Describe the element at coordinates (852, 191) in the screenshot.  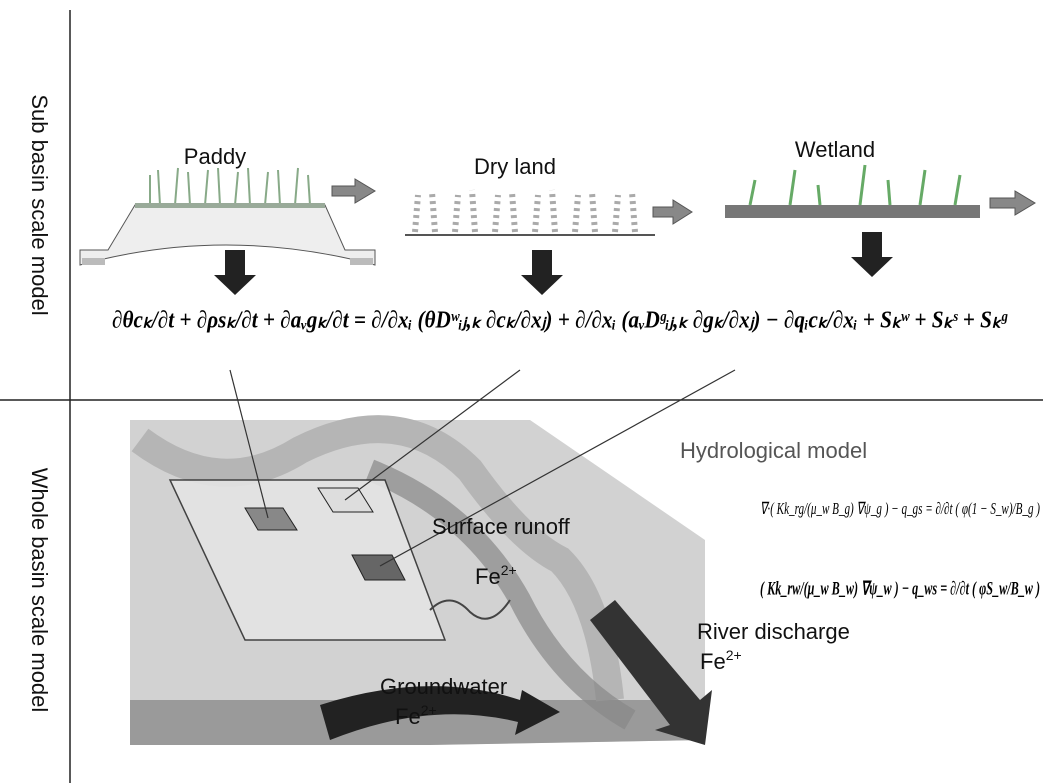
I see `wetland-icon` at that location.